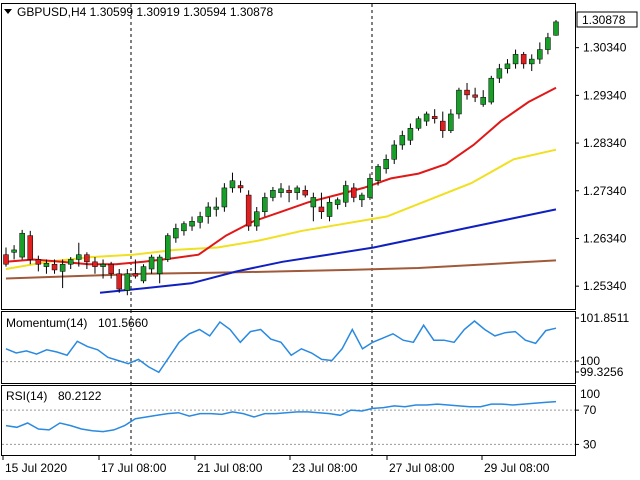 The height and width of the screenshot is (480, 640). What do you see at coordinates (590, 361) in the screenshot?
I see `momentum-tick-label: 100` at bounding box center [590, 361].